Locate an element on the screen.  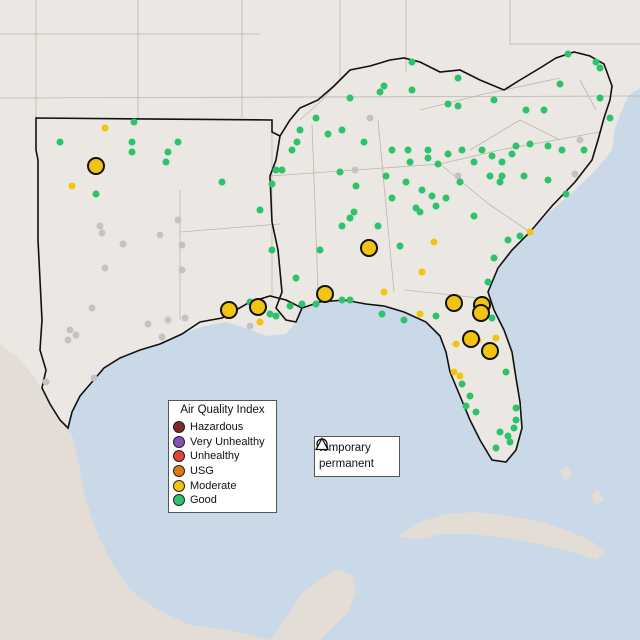
legend-row-hazardous: Hazardous is located at coordinates (222, 427).